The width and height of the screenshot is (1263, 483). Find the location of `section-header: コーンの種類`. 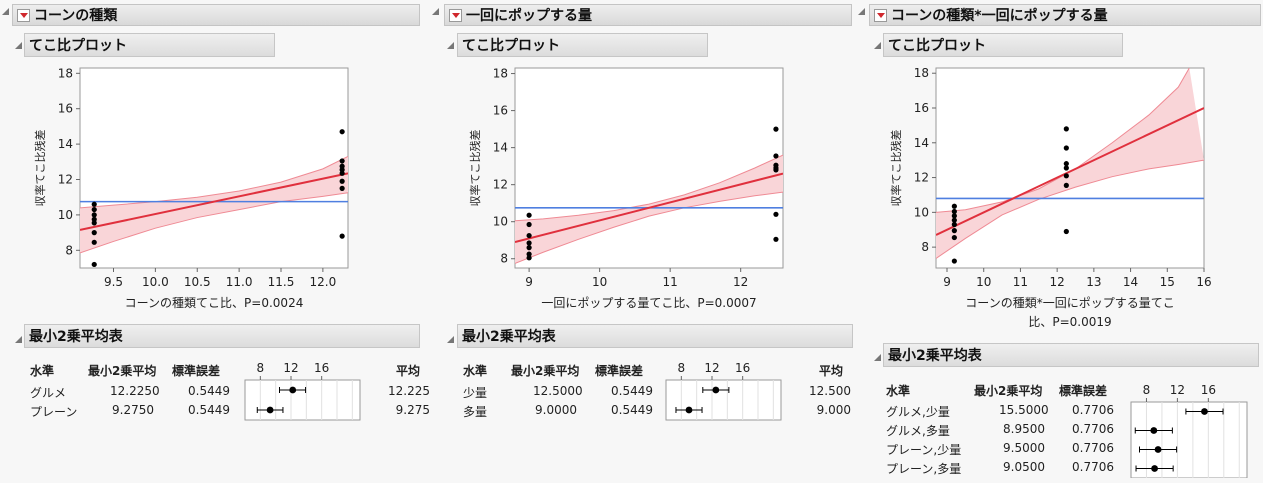

section-header: コーンの種類 is located at coordinates (216, 15).